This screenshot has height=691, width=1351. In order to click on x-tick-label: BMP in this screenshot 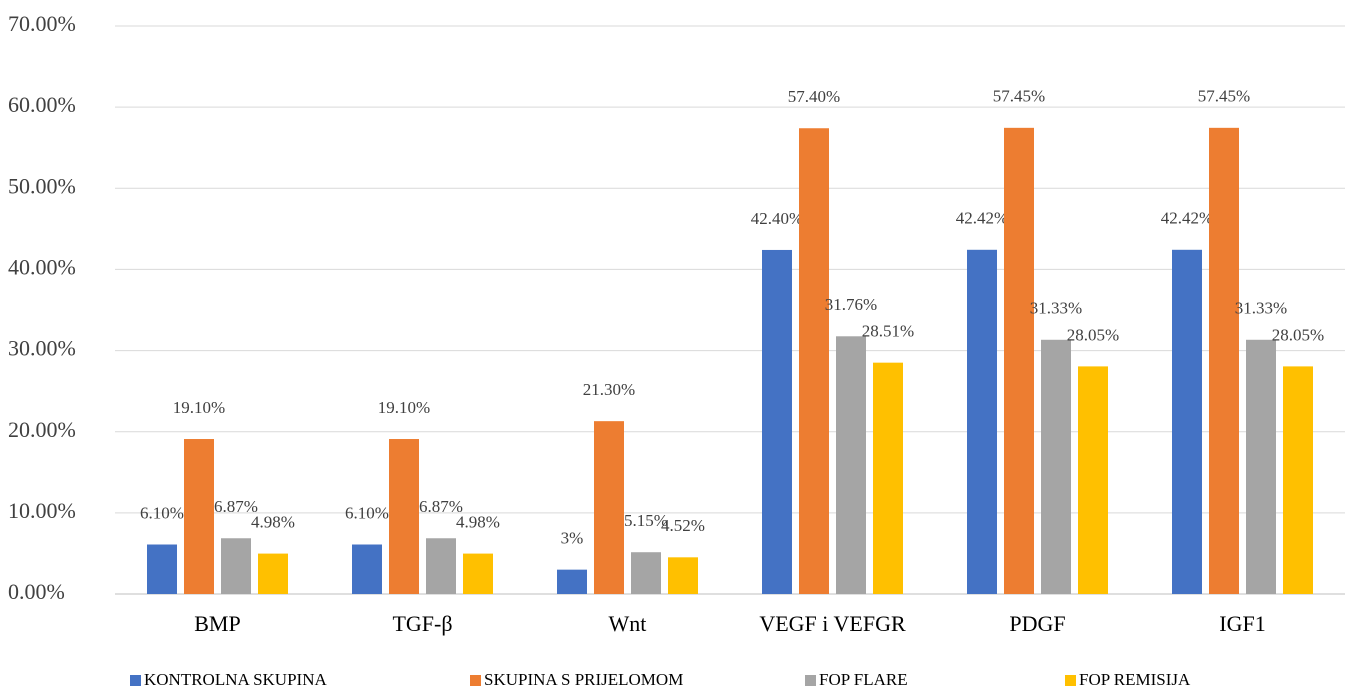, I will do `click(217, 623)`.